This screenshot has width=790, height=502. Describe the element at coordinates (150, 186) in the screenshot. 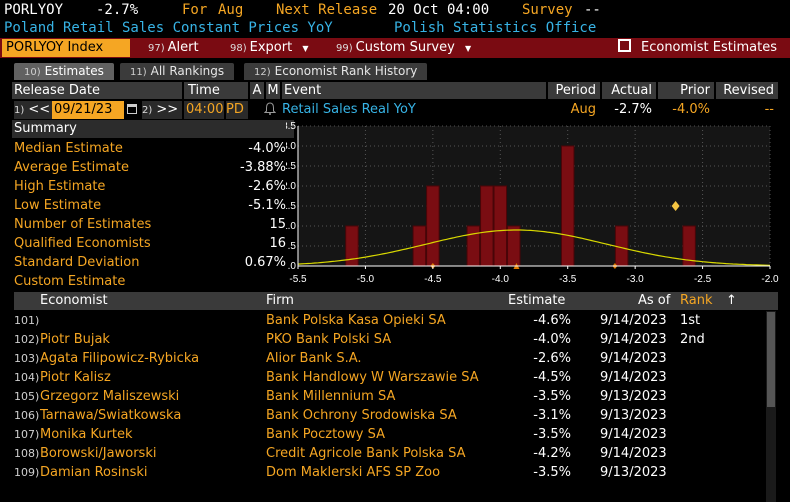

I see `summary-row: High Estimate -2.6%` at that location.